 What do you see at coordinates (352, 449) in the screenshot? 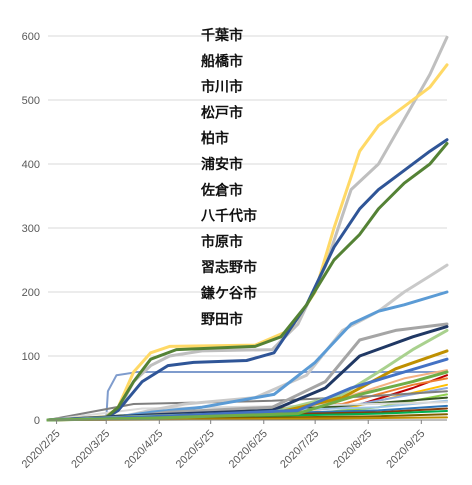
I see `x-tick-label: 2020/8/25` at bounding box center [352, 449].